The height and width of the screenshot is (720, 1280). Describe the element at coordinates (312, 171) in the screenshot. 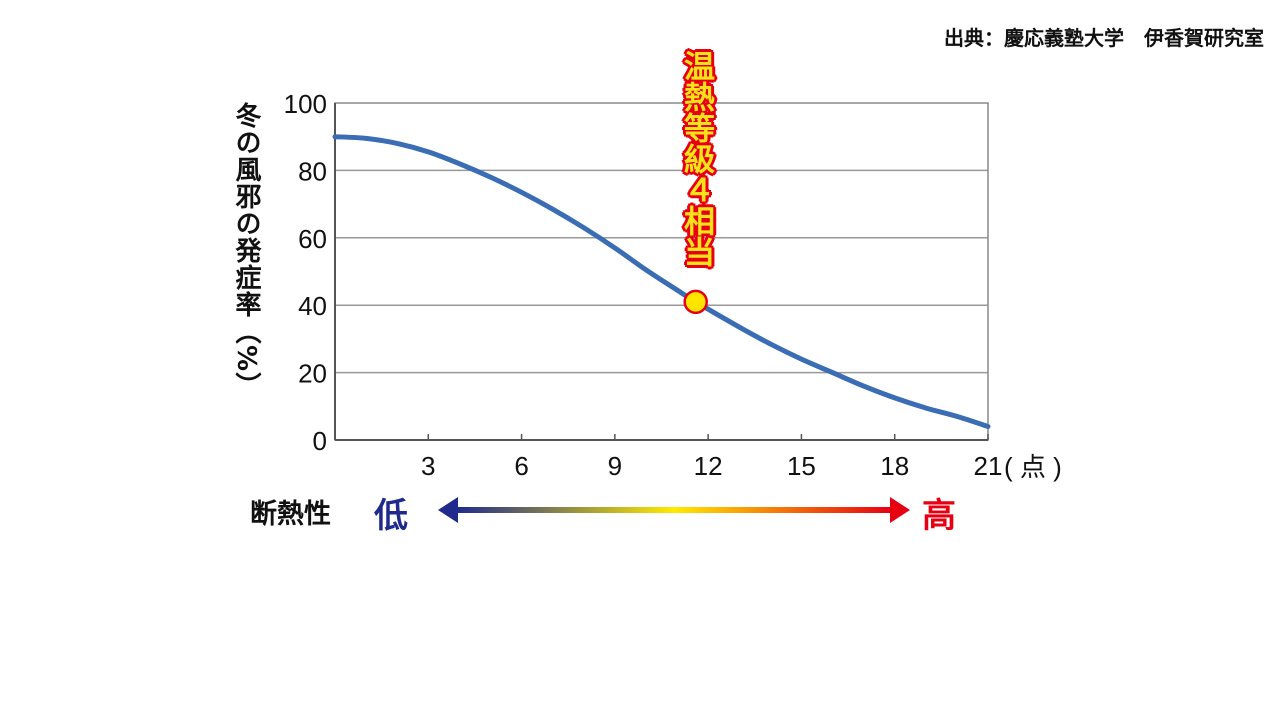

I see `y-tick-label: 80` at that location.